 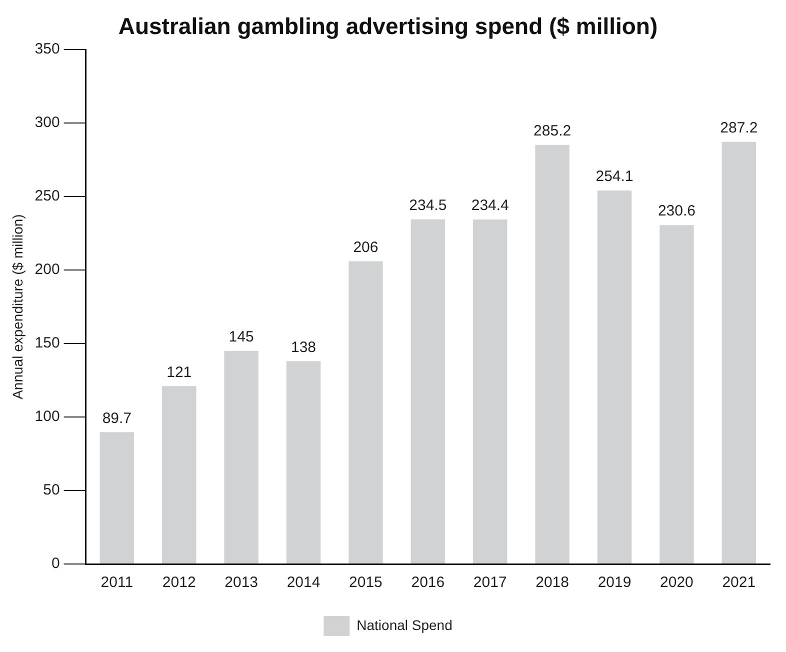 I want to click on x-tick-label: 2021, so click(x=739, y=583).